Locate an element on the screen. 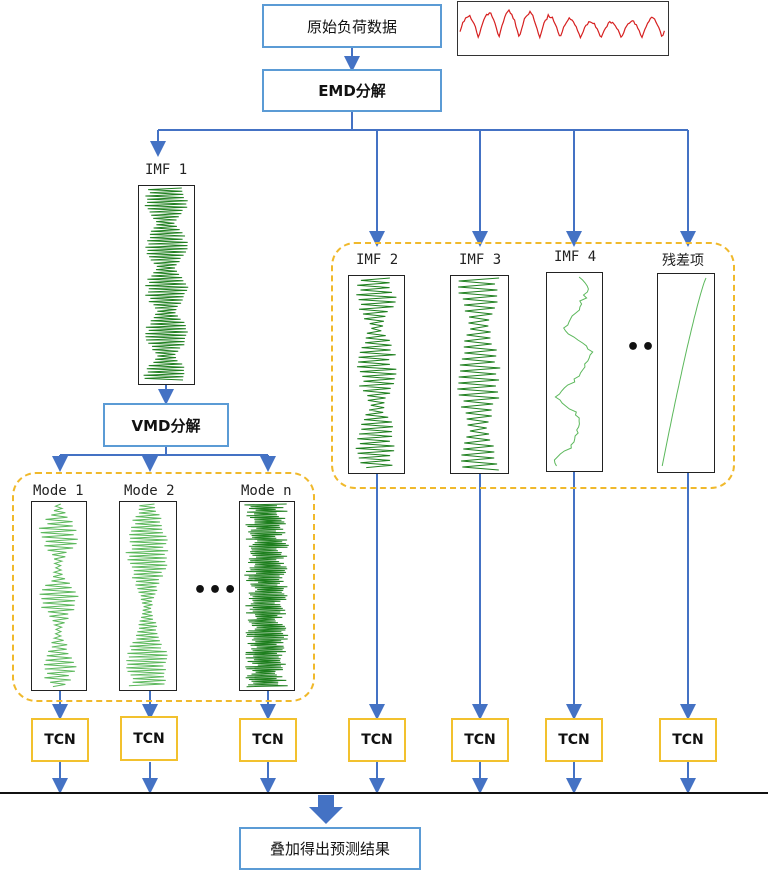  raw-load-thumbnail is located at coordinates (563, 28).